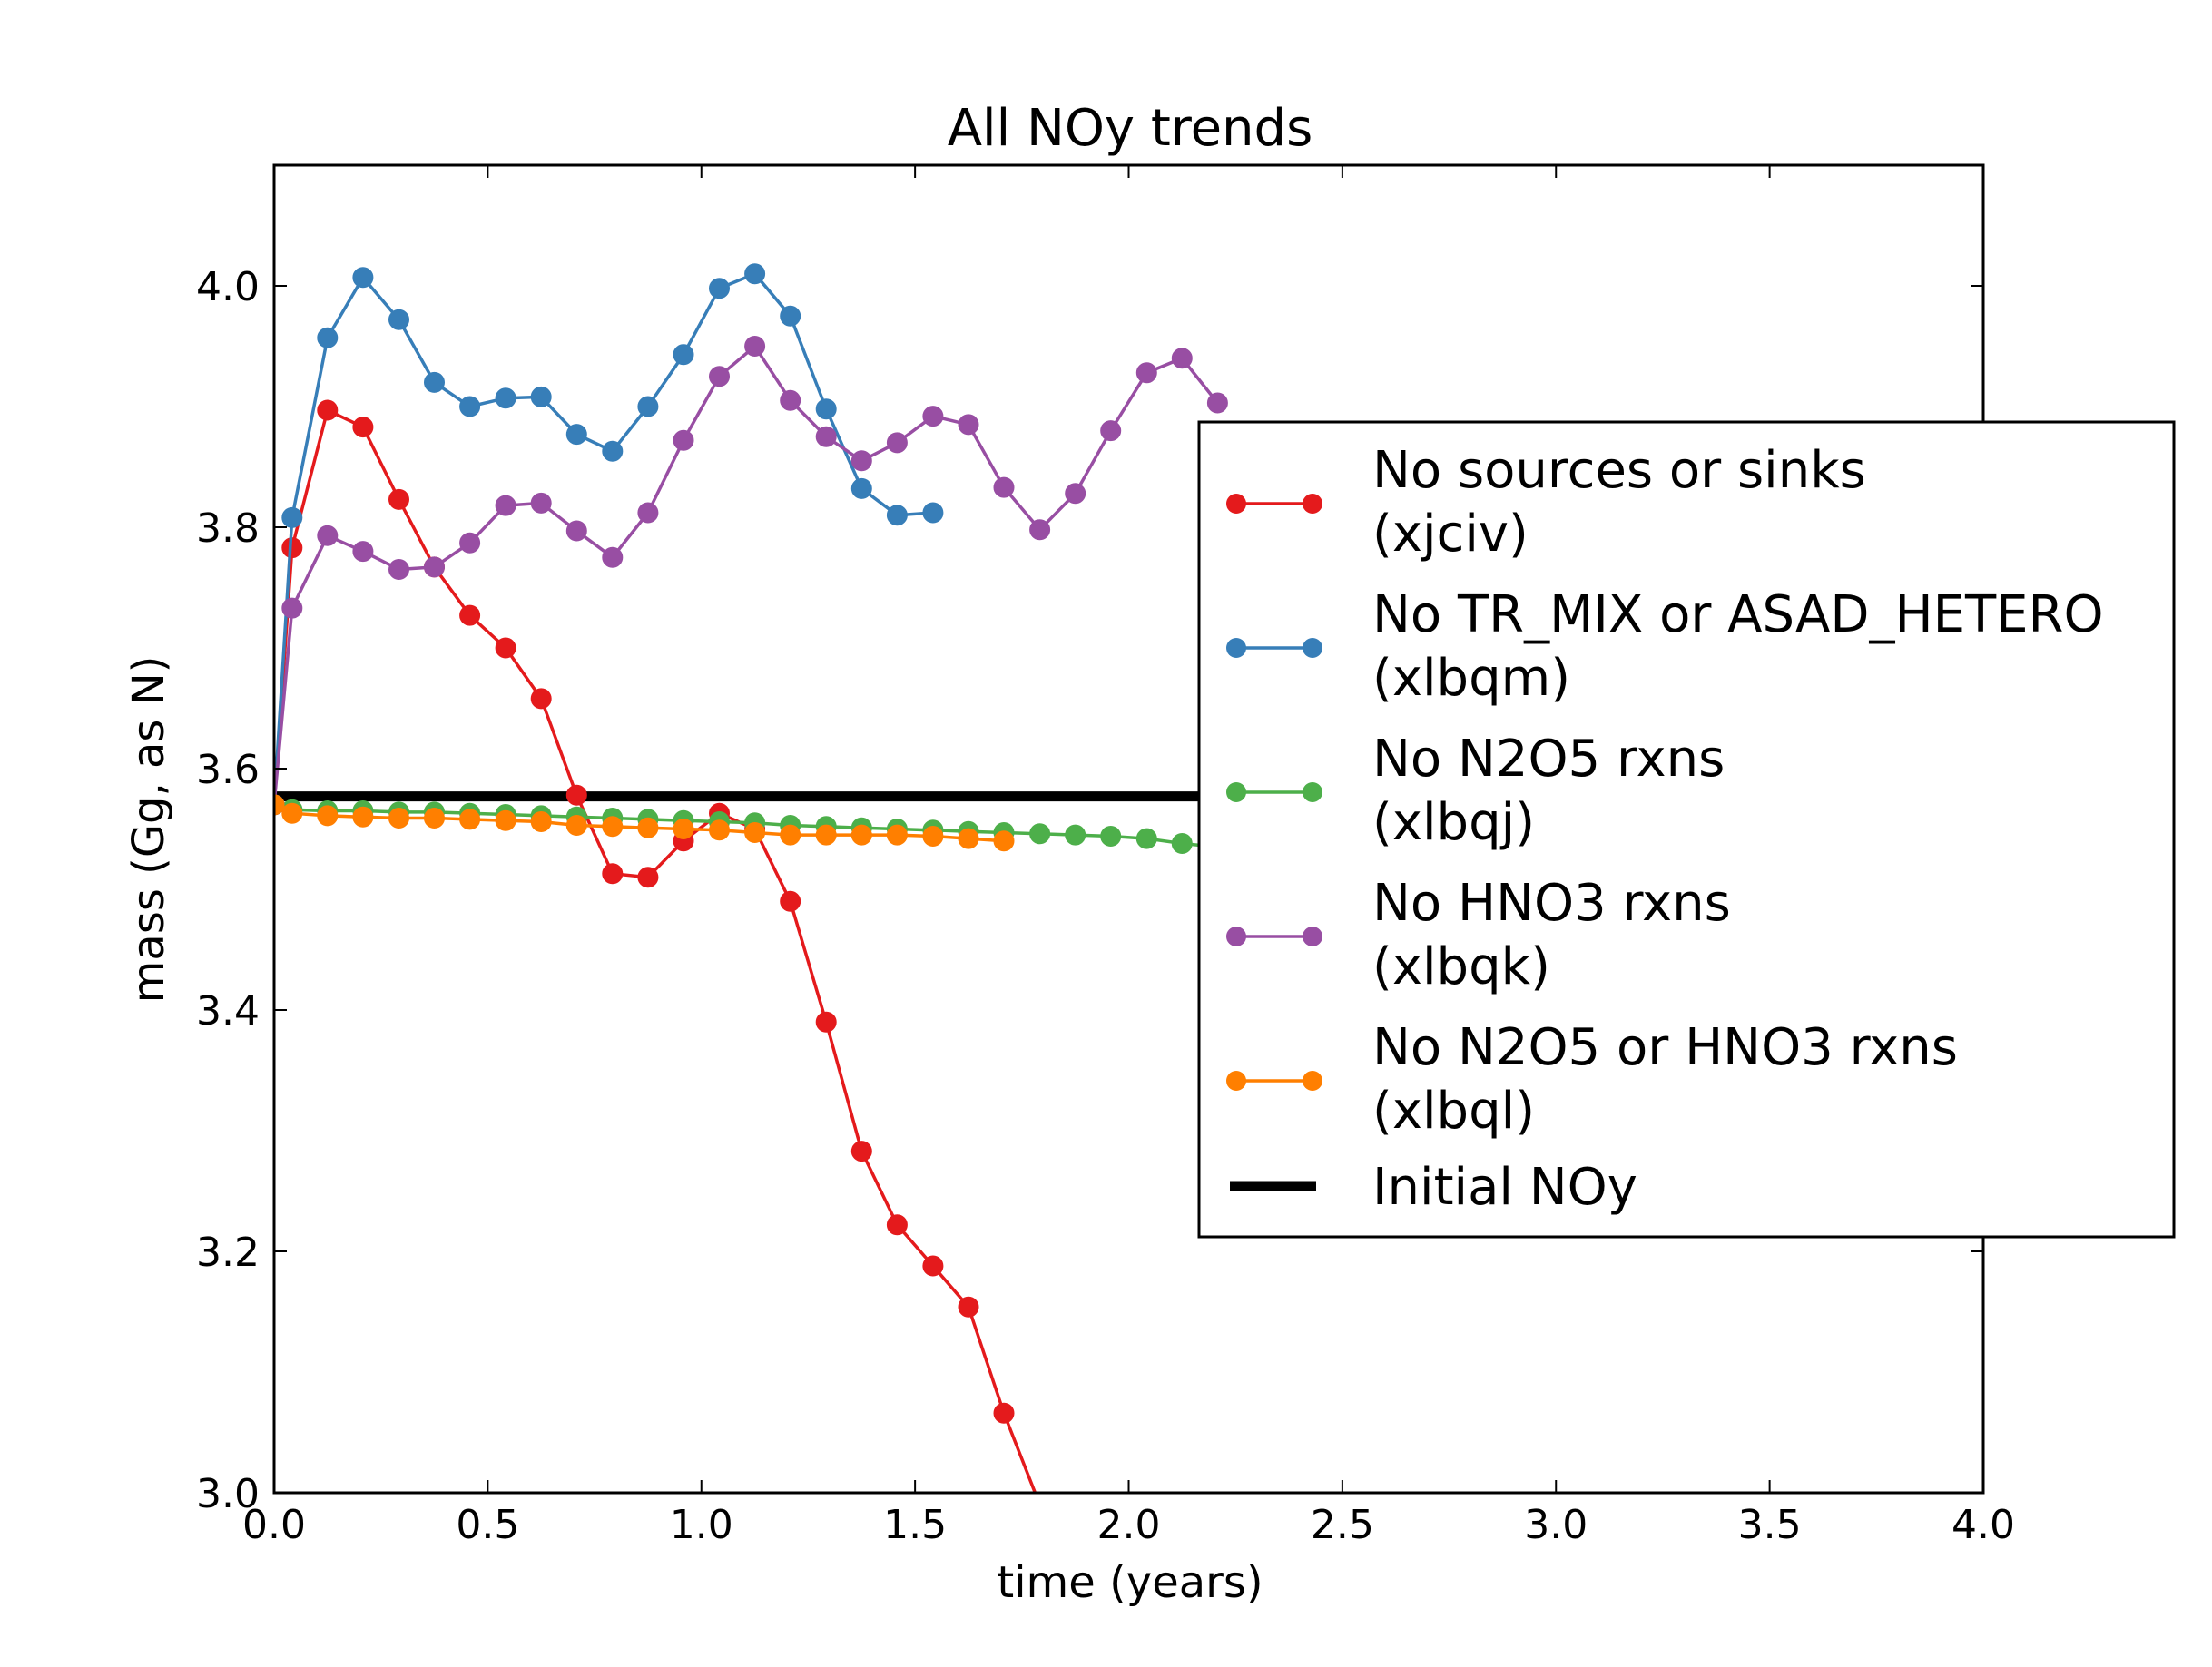  Describe the element at coordinates (1129, 1525) in the screenshot. I see `x-tick-label: 2.0` at that location.